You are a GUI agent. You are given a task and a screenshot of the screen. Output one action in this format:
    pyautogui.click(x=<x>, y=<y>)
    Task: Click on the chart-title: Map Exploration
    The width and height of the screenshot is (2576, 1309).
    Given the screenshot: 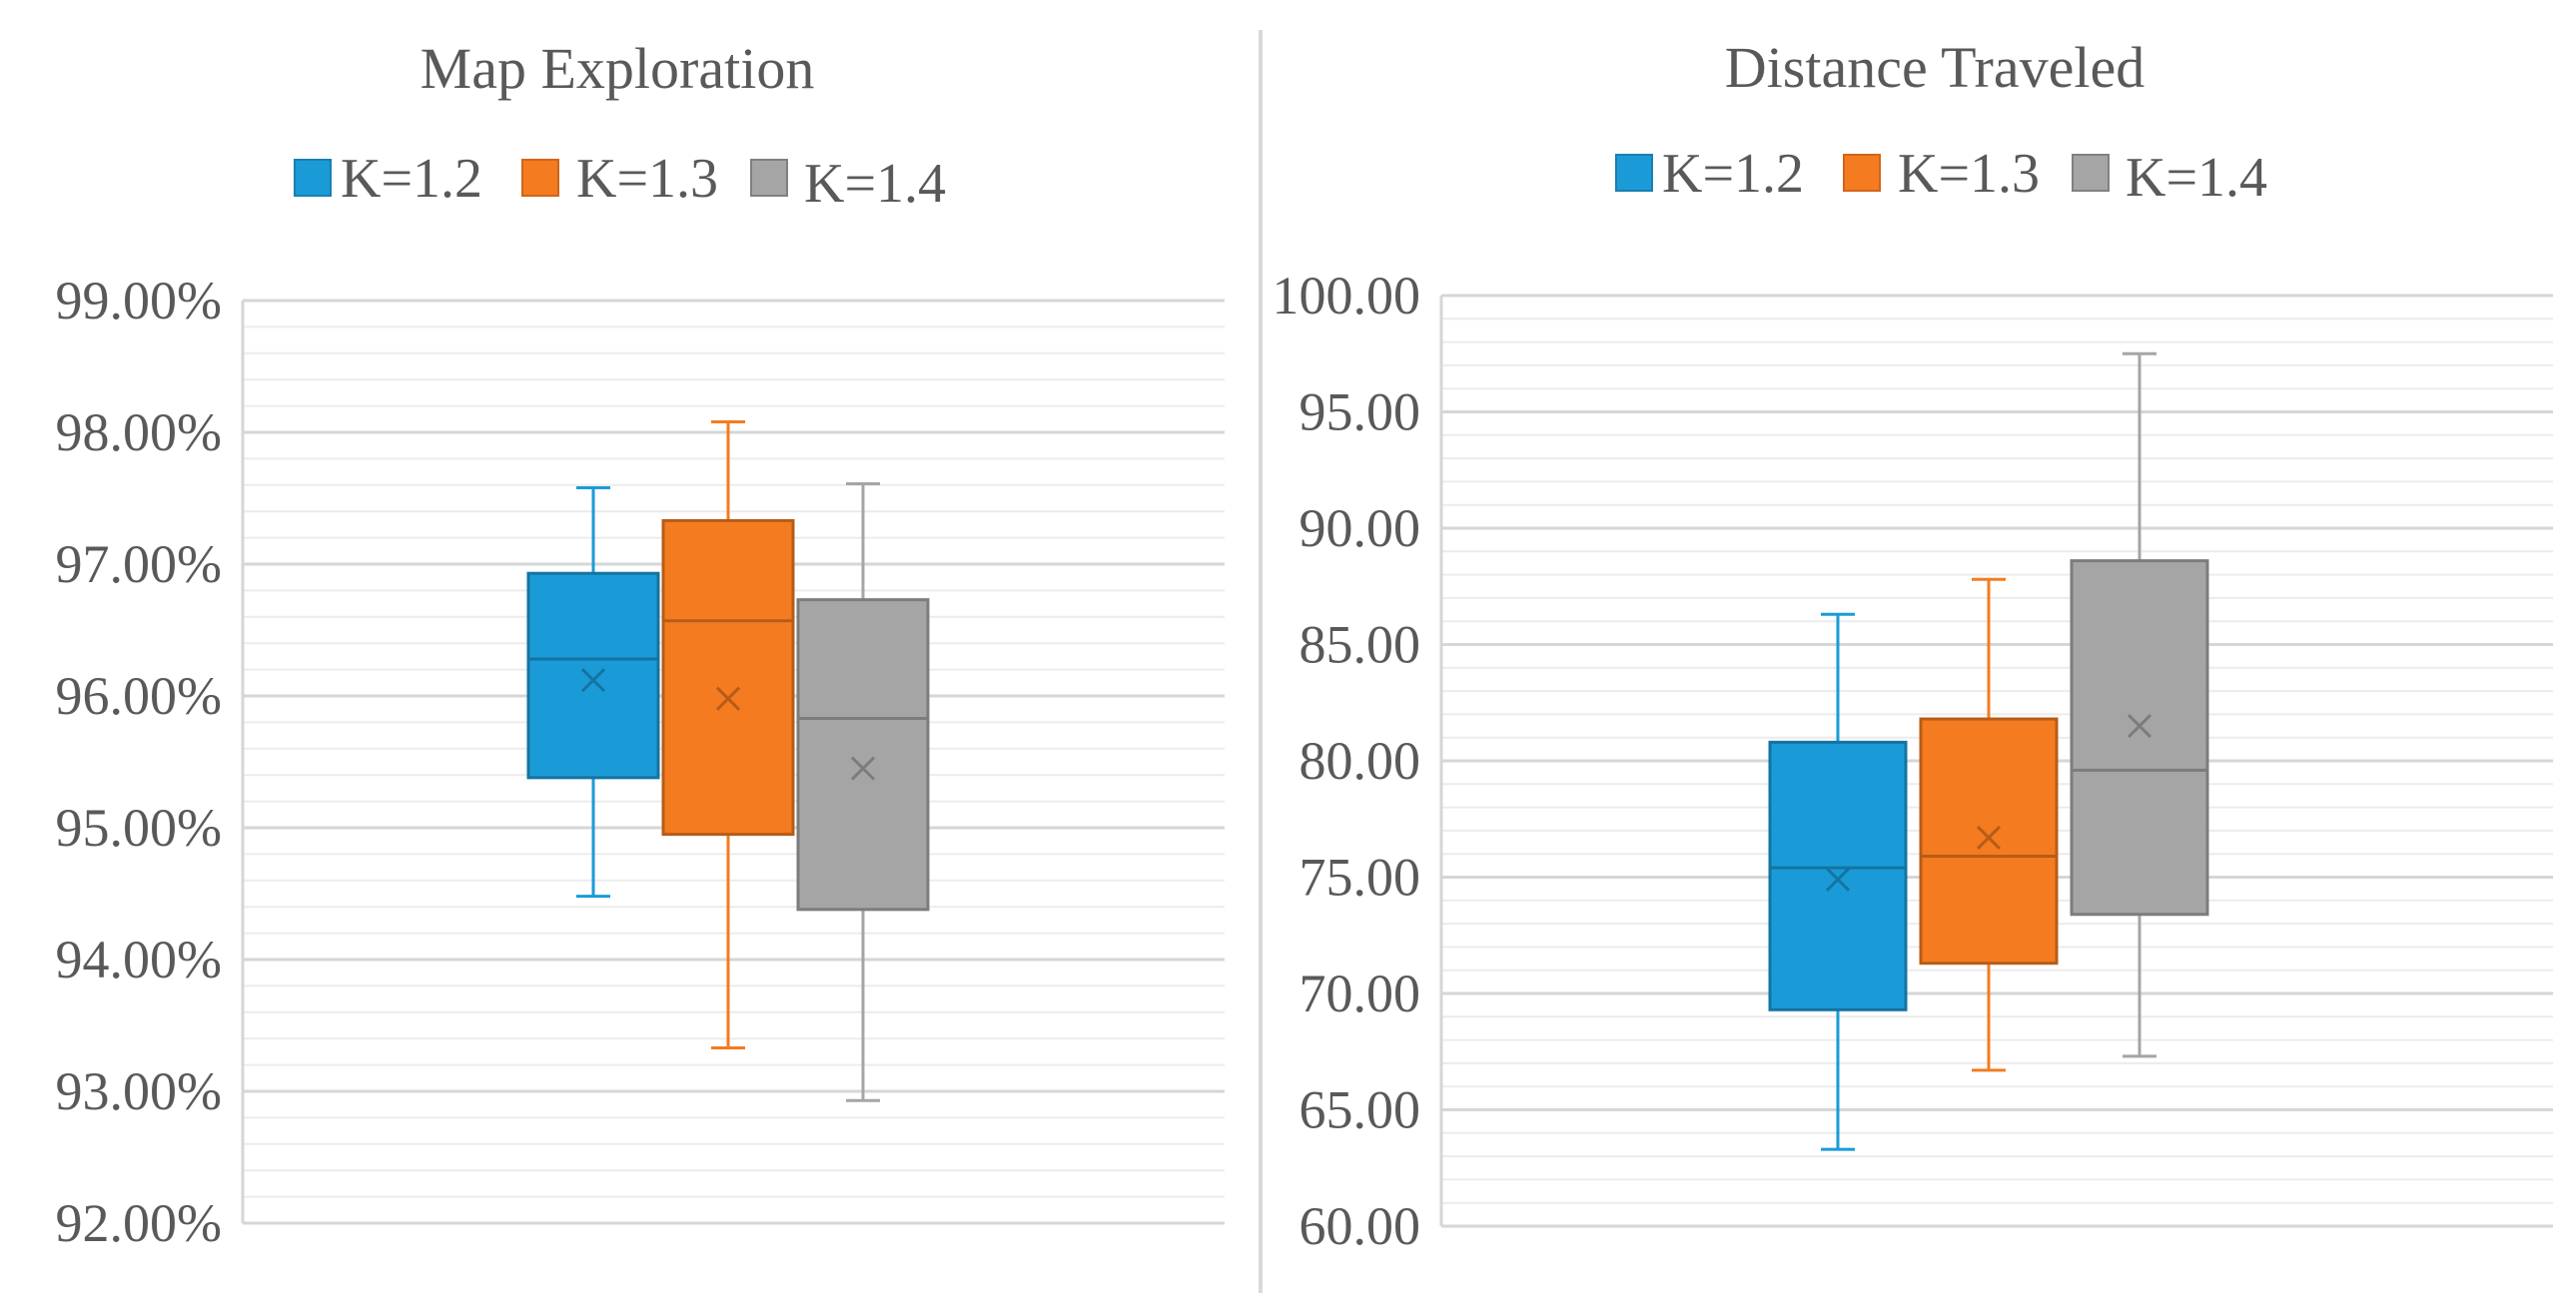 What is the action you would take?
    pyautogui.click(x=618, y=68)
    